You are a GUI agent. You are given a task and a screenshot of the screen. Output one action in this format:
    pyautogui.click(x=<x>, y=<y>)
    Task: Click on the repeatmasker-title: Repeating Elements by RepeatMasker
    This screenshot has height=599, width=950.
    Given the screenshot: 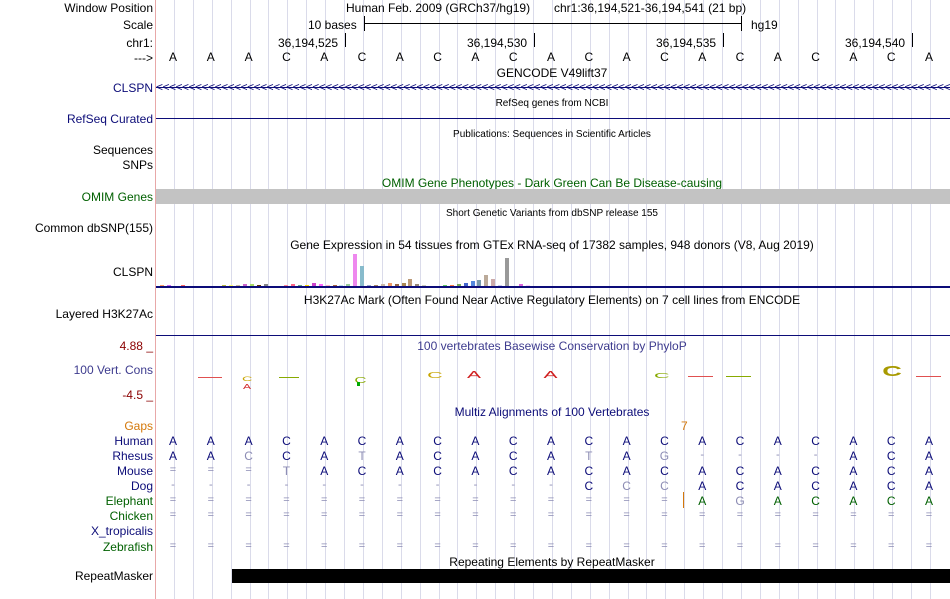 What is the action you would take?
    pyautogui.click(x=552, y=562)
    